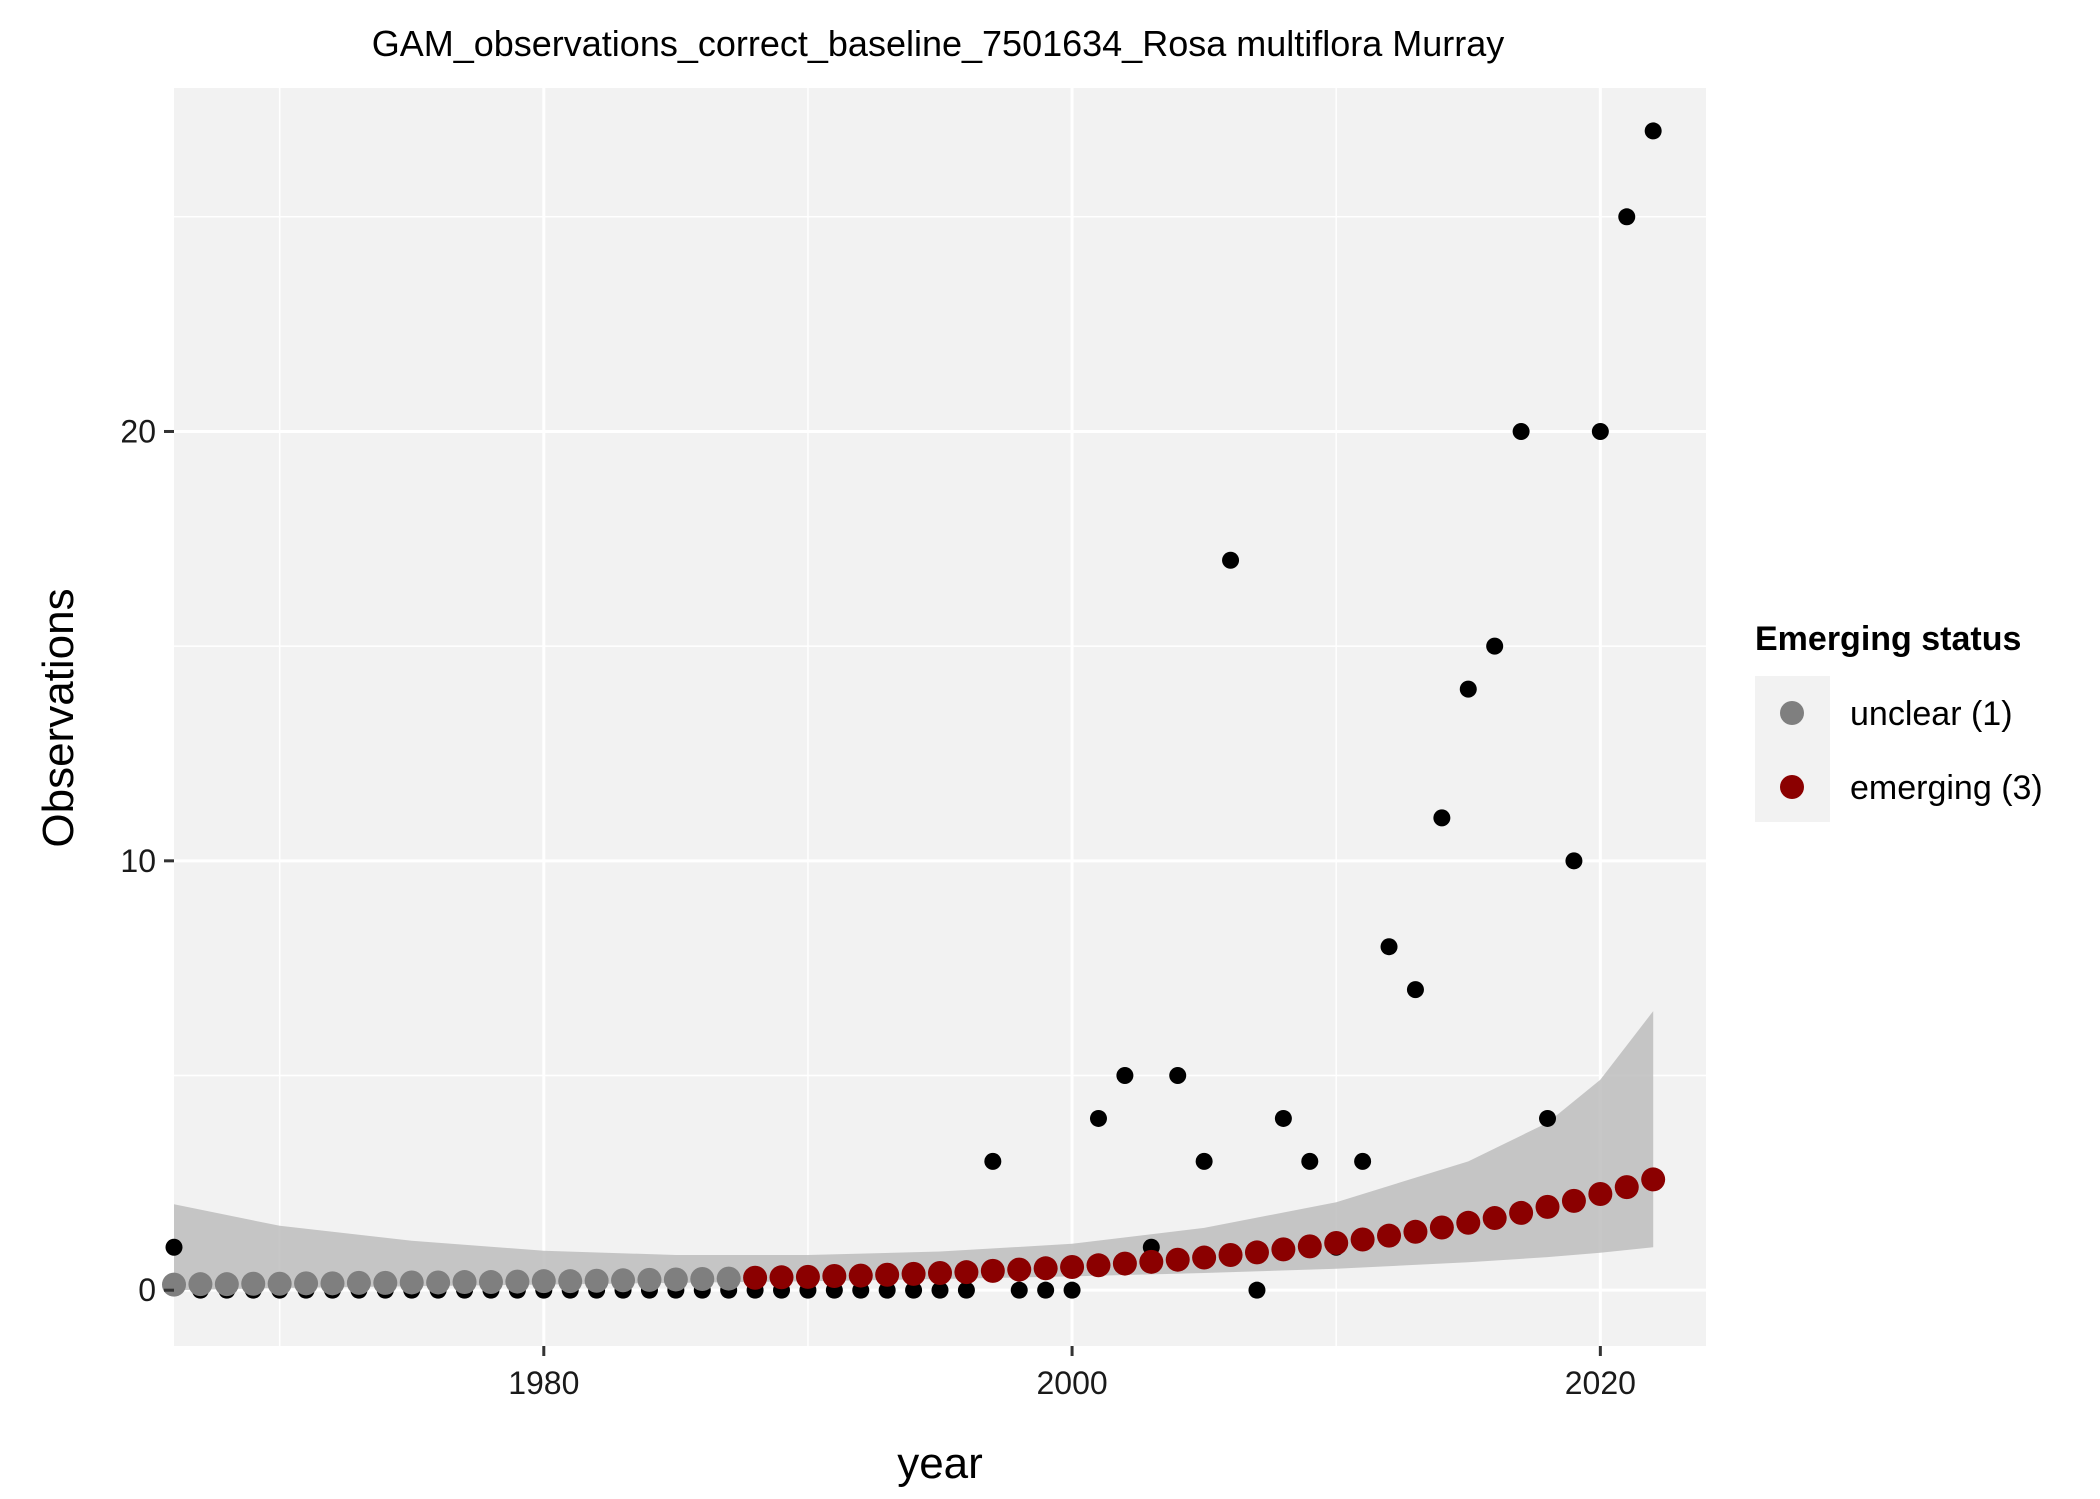 The height and width of the screenshot is (1499, 2100). What do you see at coordinates (914, 1232) in the screenshot?
I see `gam-fit-points-layer` at bounding box center [914, 1232].